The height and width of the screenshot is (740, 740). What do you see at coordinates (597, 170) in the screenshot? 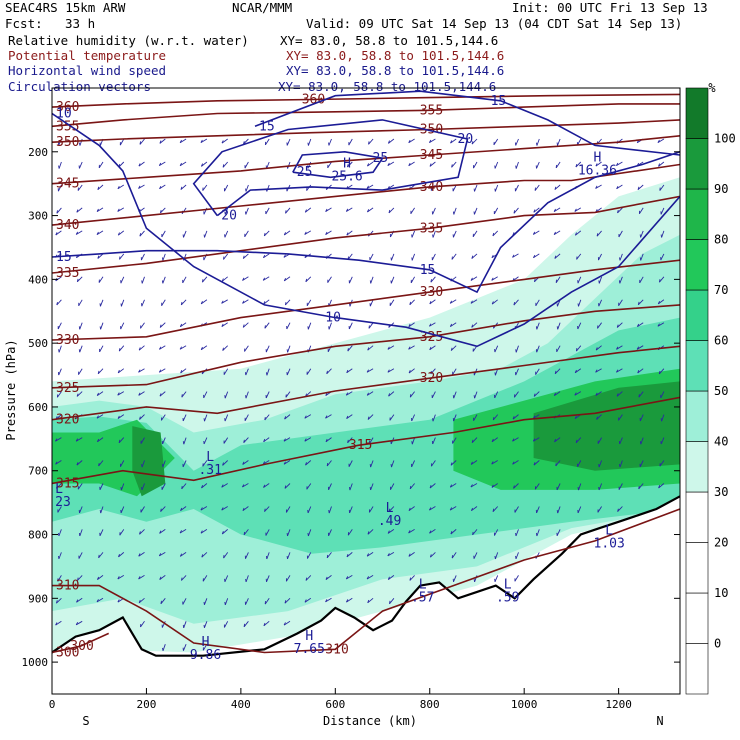
I see `extremum-value-1: 16.36` at bounding box center [597, 170].